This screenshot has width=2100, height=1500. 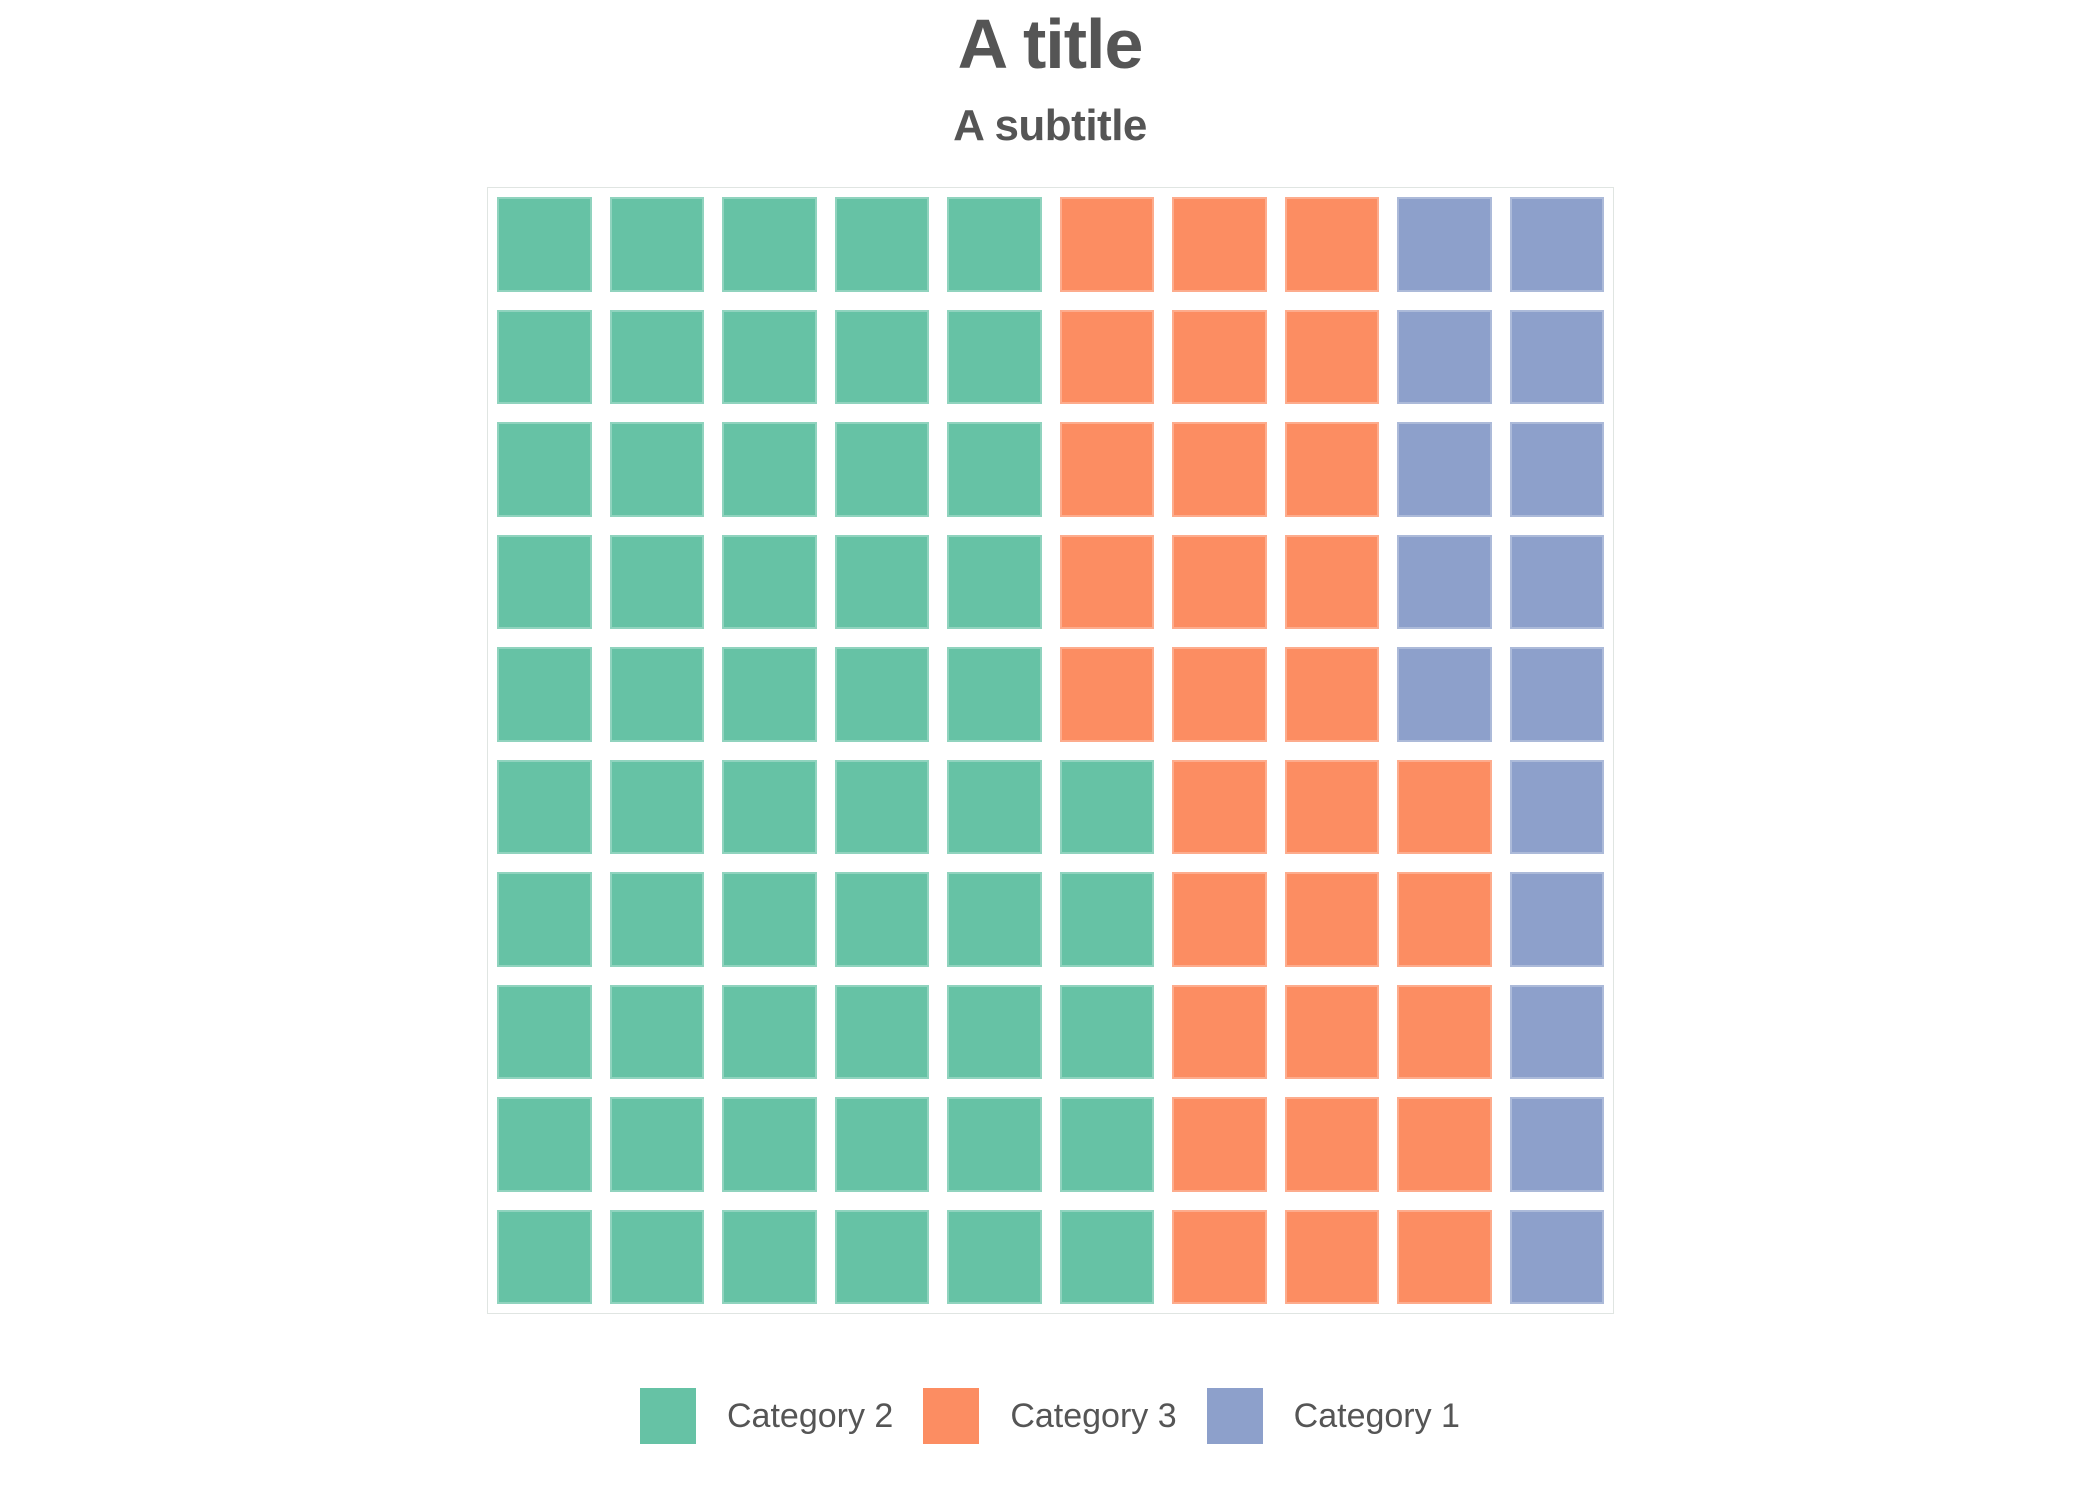 What do you see at coordinates (668, 1416) in the screenshot?
I see `legend-swatch-c2` at bounding box center [668, 1416].